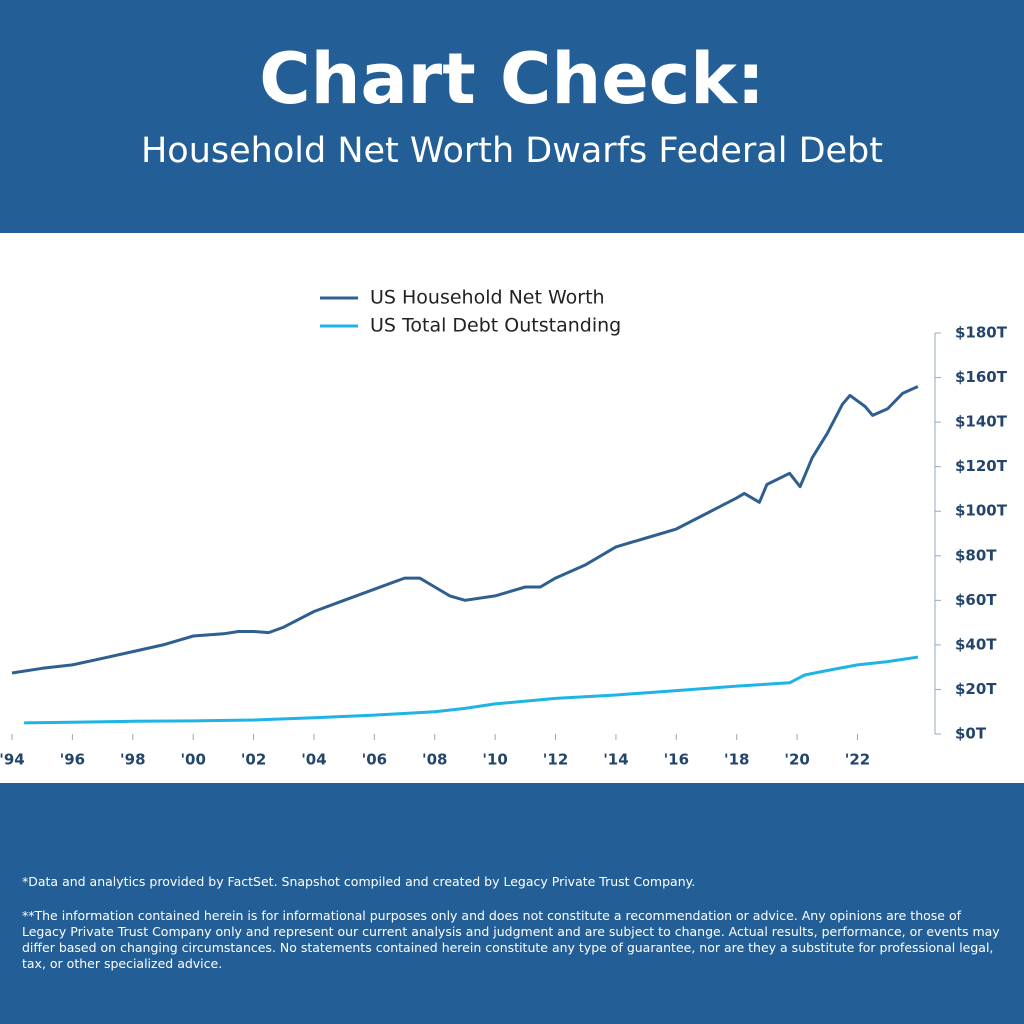 This screenshot has width=1024, height=1024. Describe the element at coordinates (374, 760) in the screenshot. I see `x-tick-label: '06` at that location.